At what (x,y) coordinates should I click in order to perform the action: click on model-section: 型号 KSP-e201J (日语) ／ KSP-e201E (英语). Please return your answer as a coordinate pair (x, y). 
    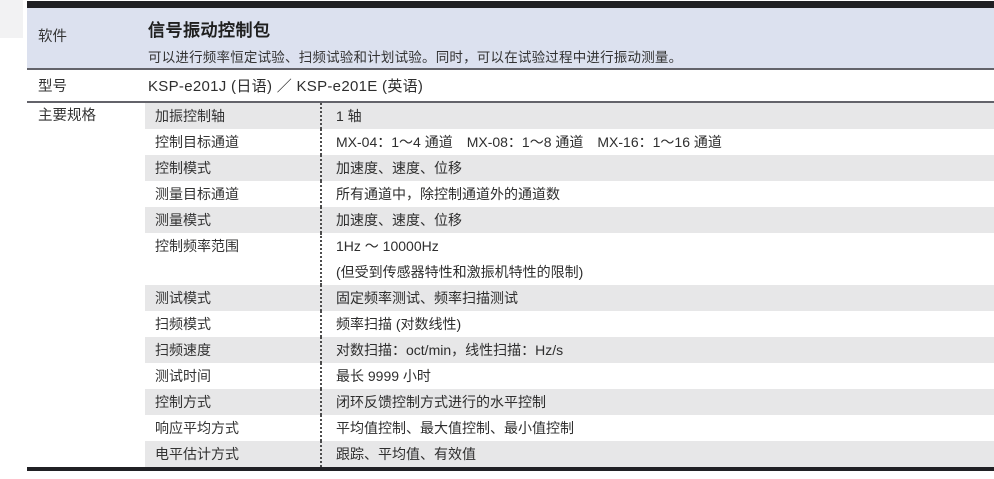
    Looking at the image, I should click on (510, 86).